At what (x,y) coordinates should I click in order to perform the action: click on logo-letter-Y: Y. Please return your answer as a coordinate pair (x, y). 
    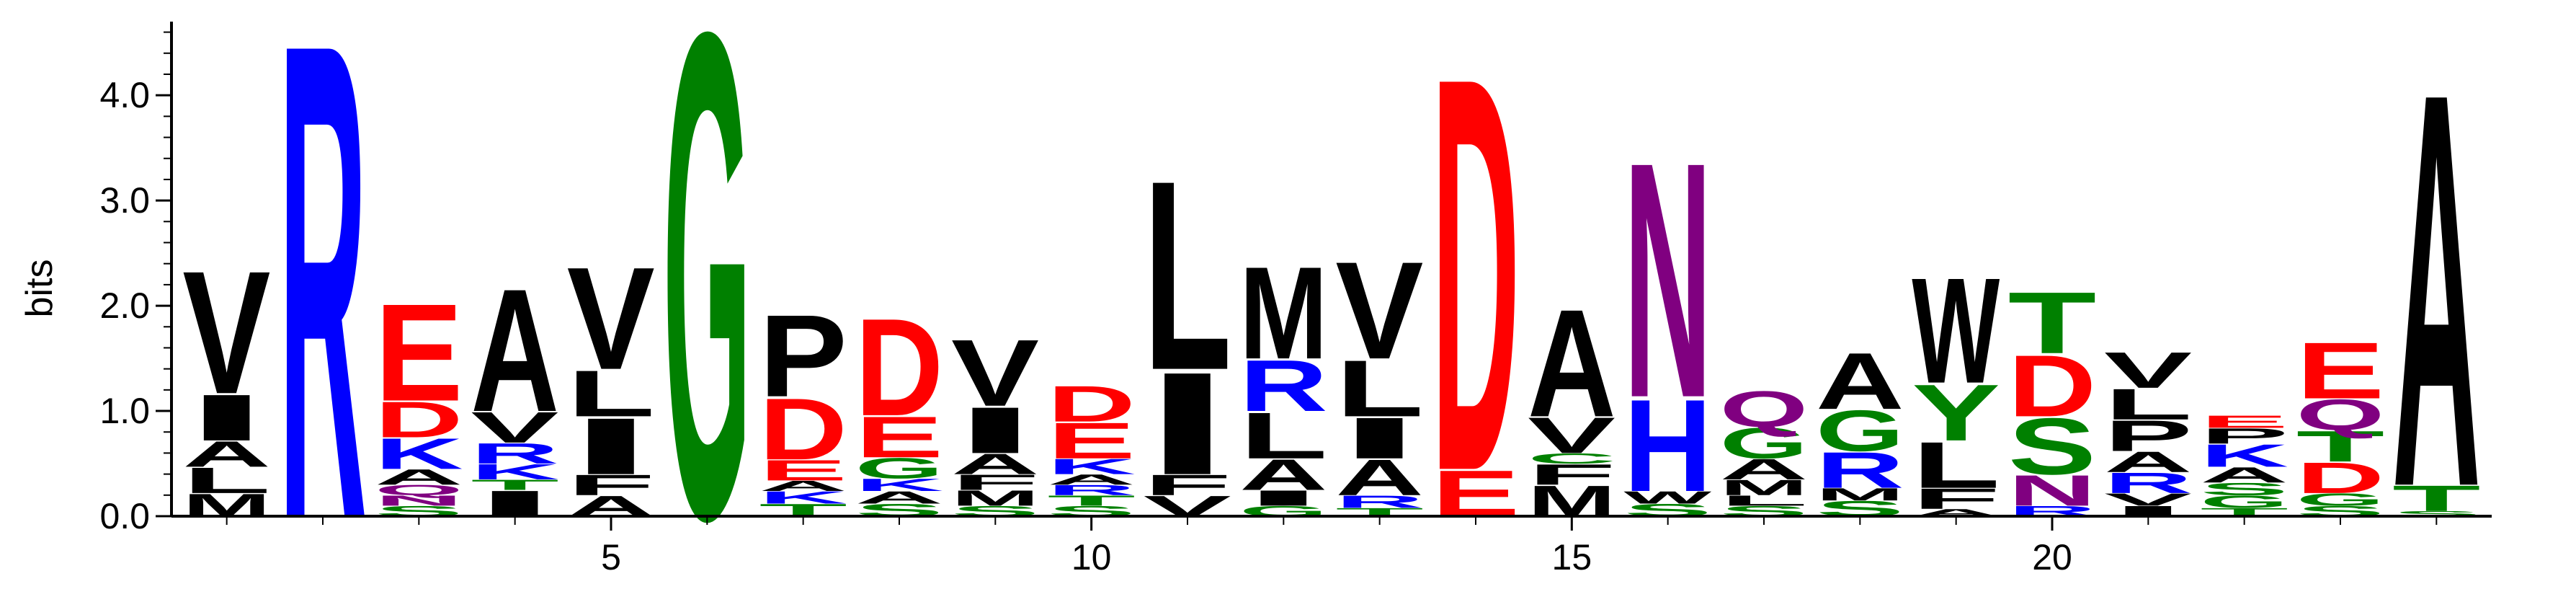
    Looking at the image, I should click on (1956, 413).